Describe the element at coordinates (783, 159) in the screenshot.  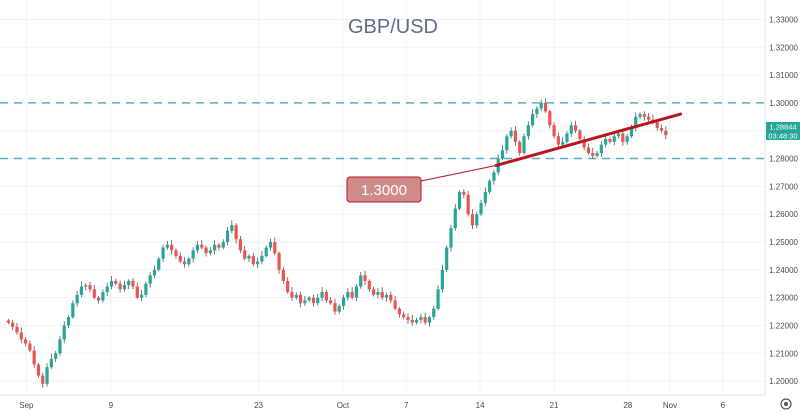
I see `y-tick-label: 1.28000` at that location.